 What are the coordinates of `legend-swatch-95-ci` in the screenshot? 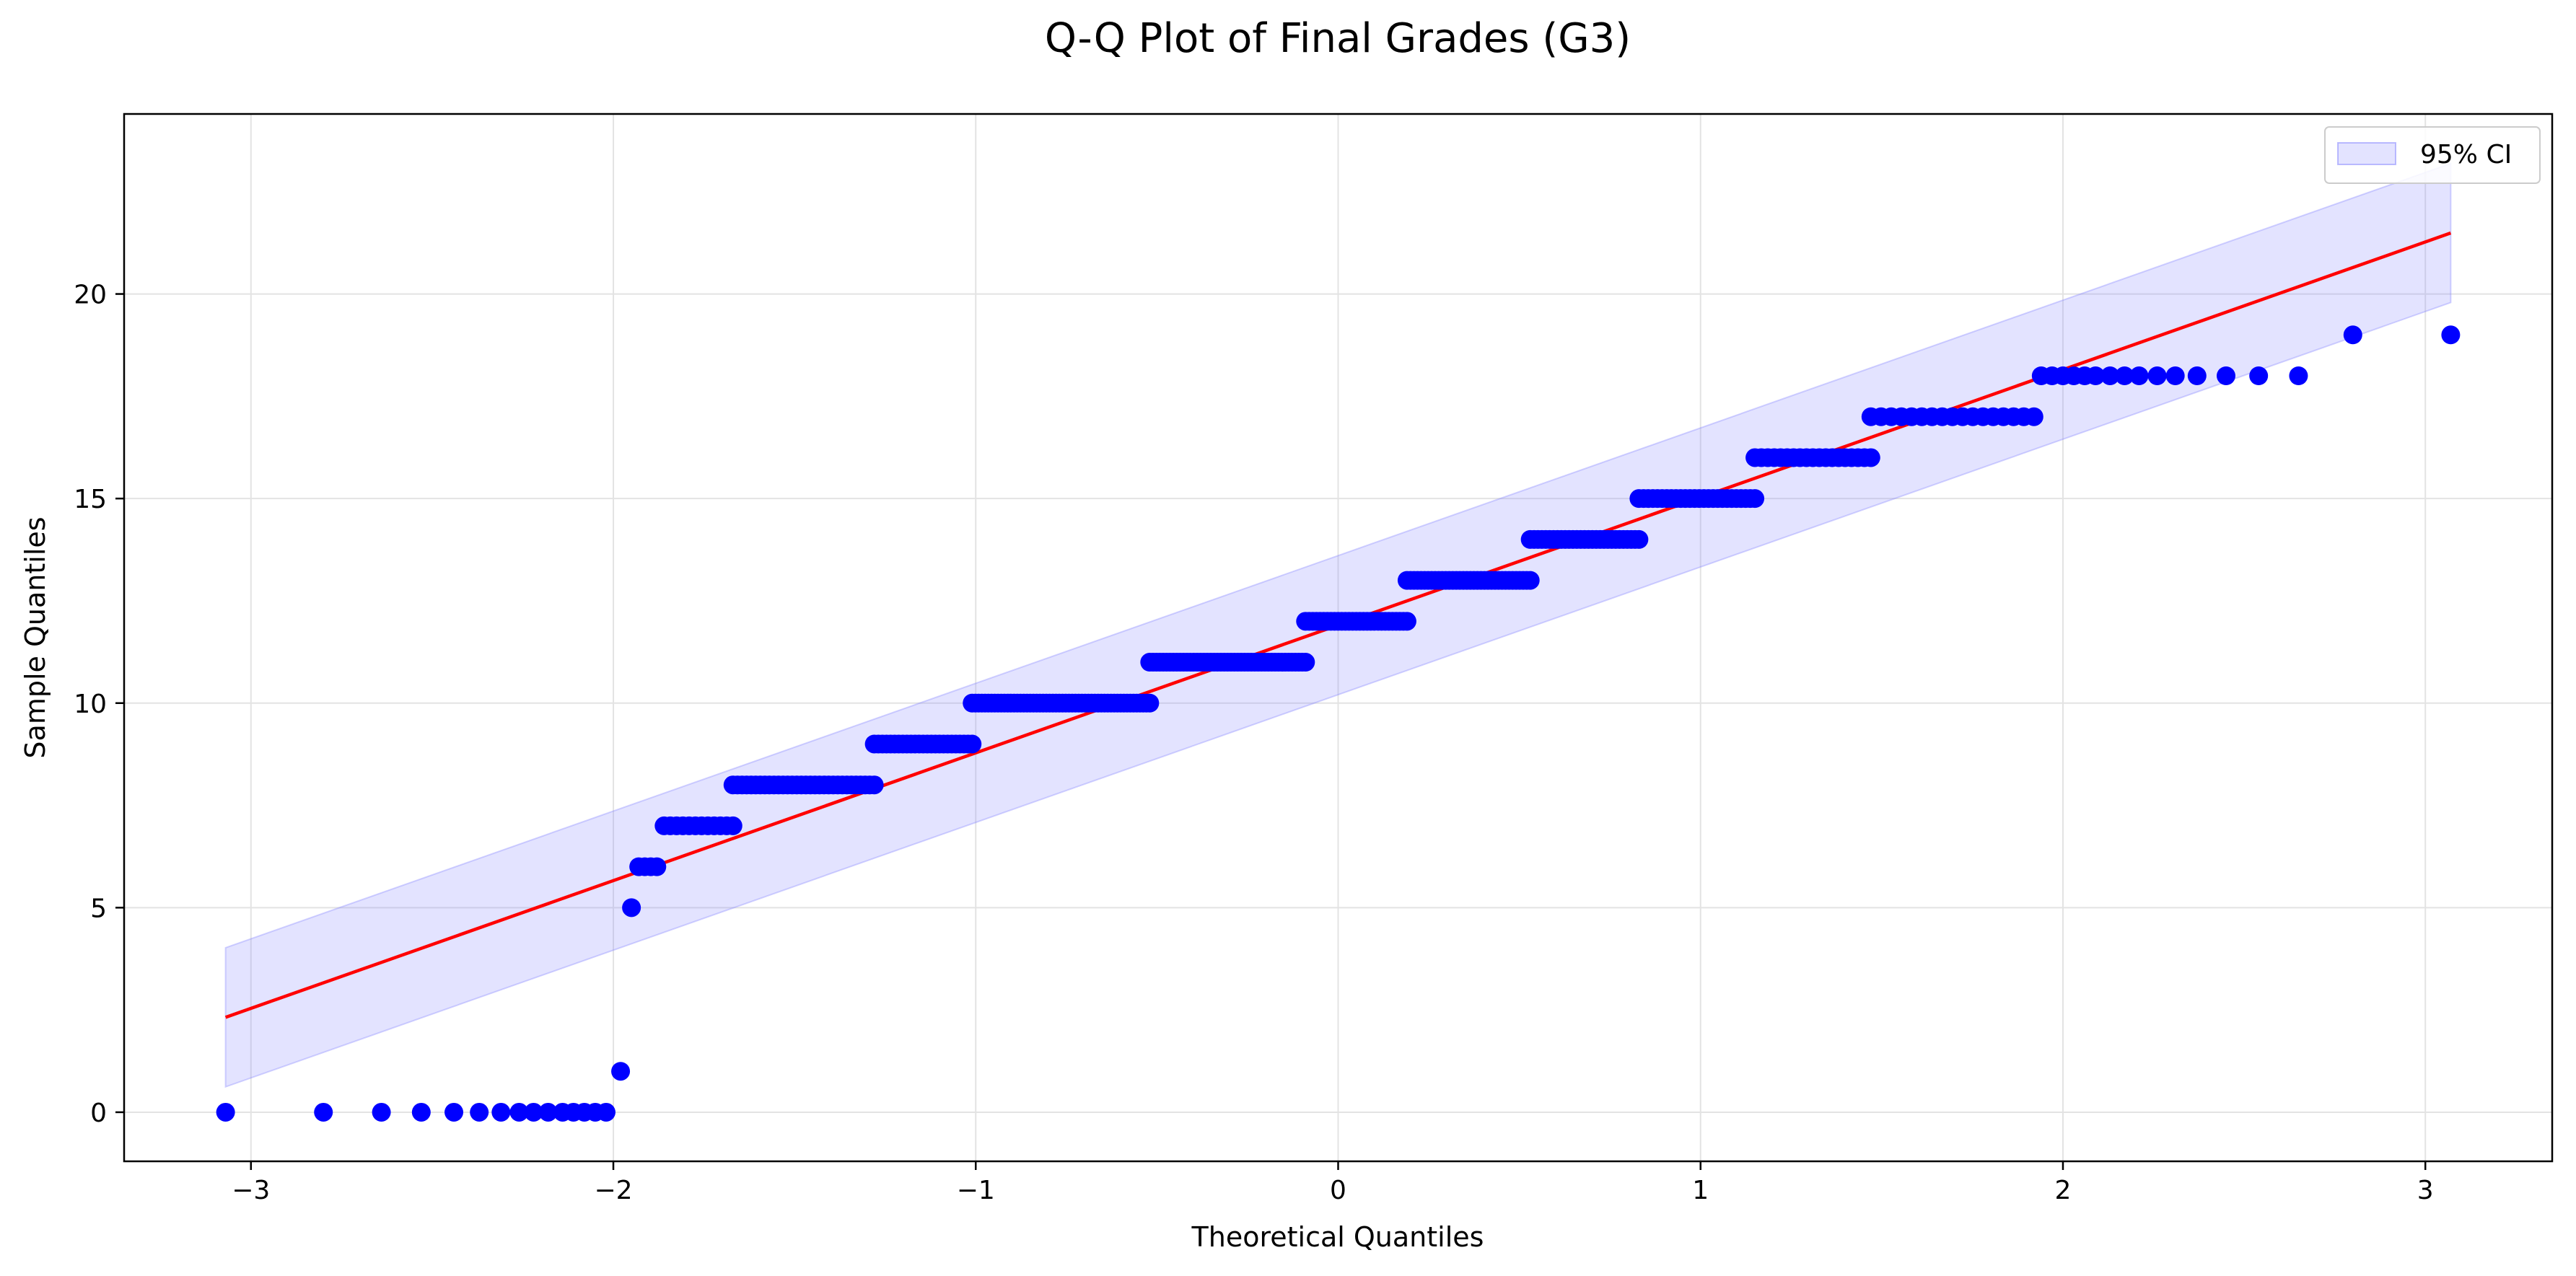 It's located at (2366, 153).